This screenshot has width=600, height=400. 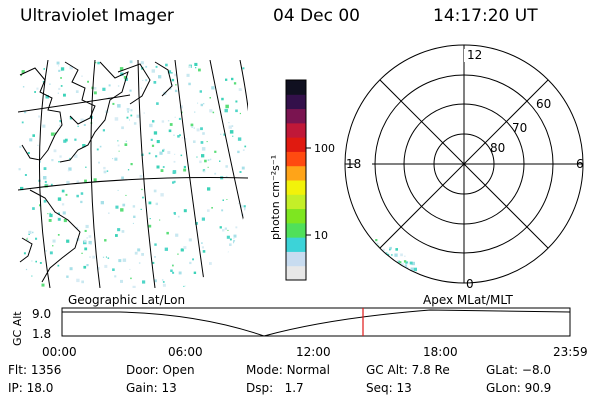 What do you see at coordinates (474, 55) in the screenshot?
I see `mlt-label-12: 12` at bounding box center [474, 55].